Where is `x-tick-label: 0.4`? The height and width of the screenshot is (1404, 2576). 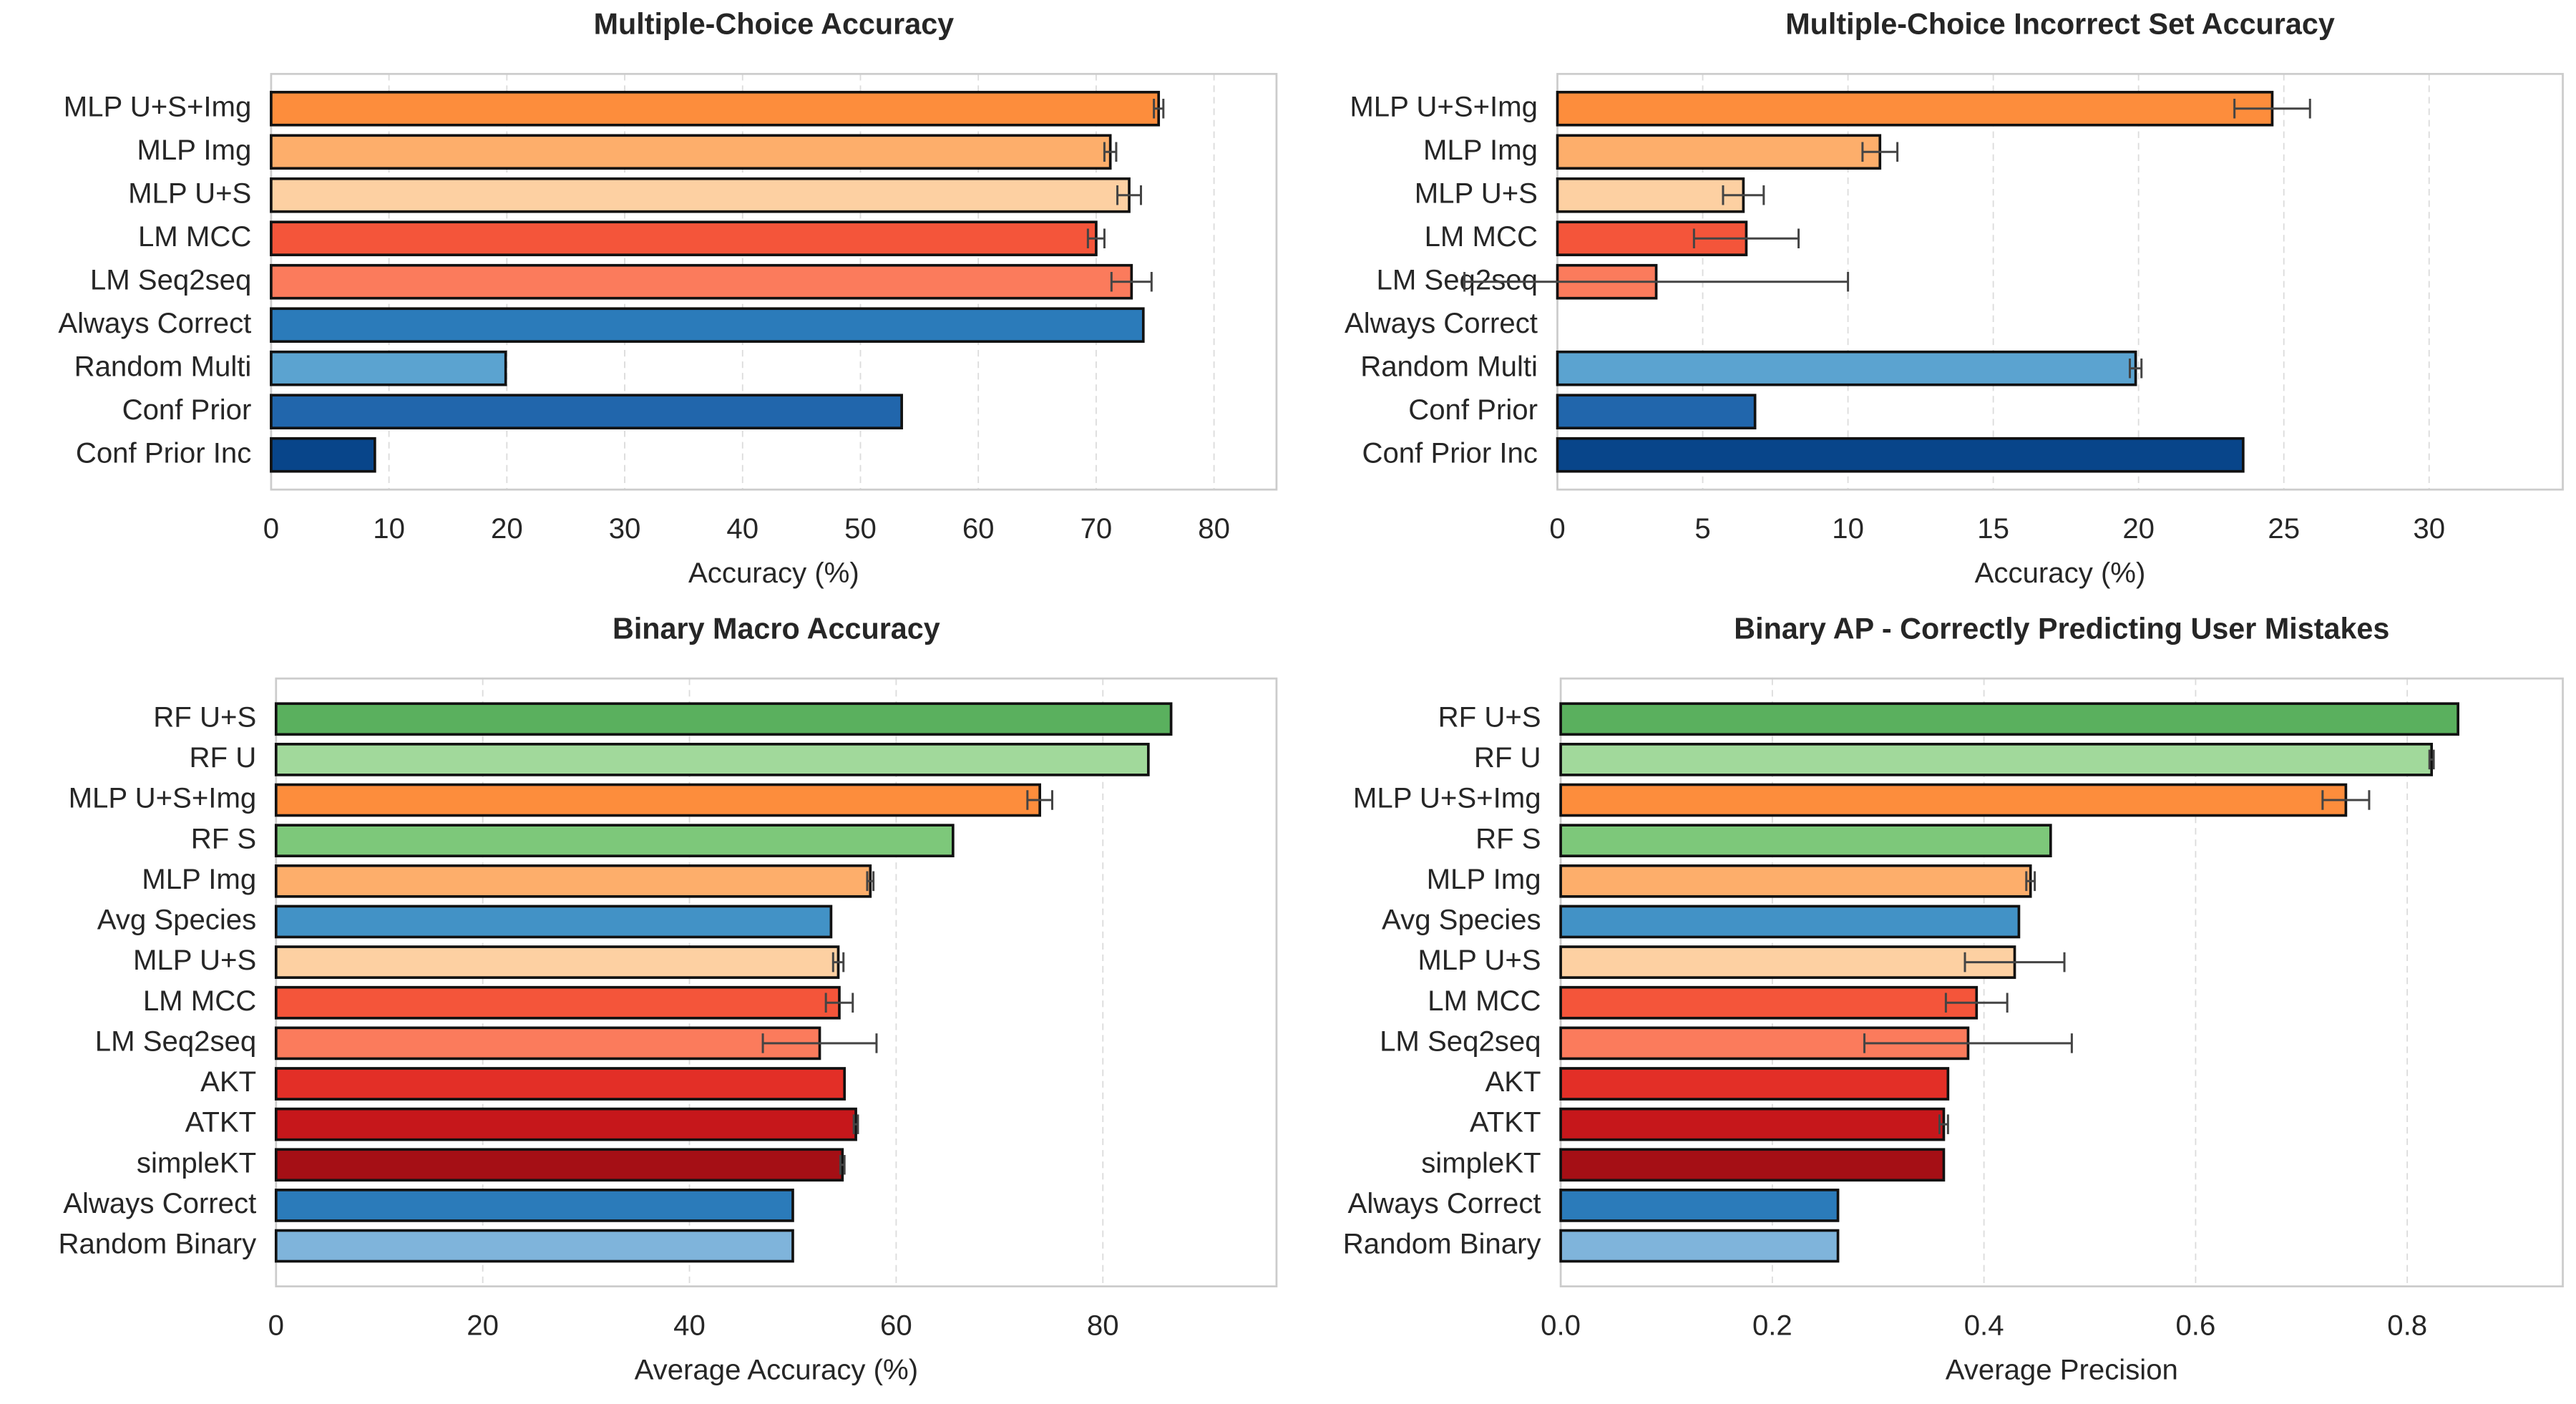 x-tick-label: 0.4 is located at coordinates (1984, 1326).